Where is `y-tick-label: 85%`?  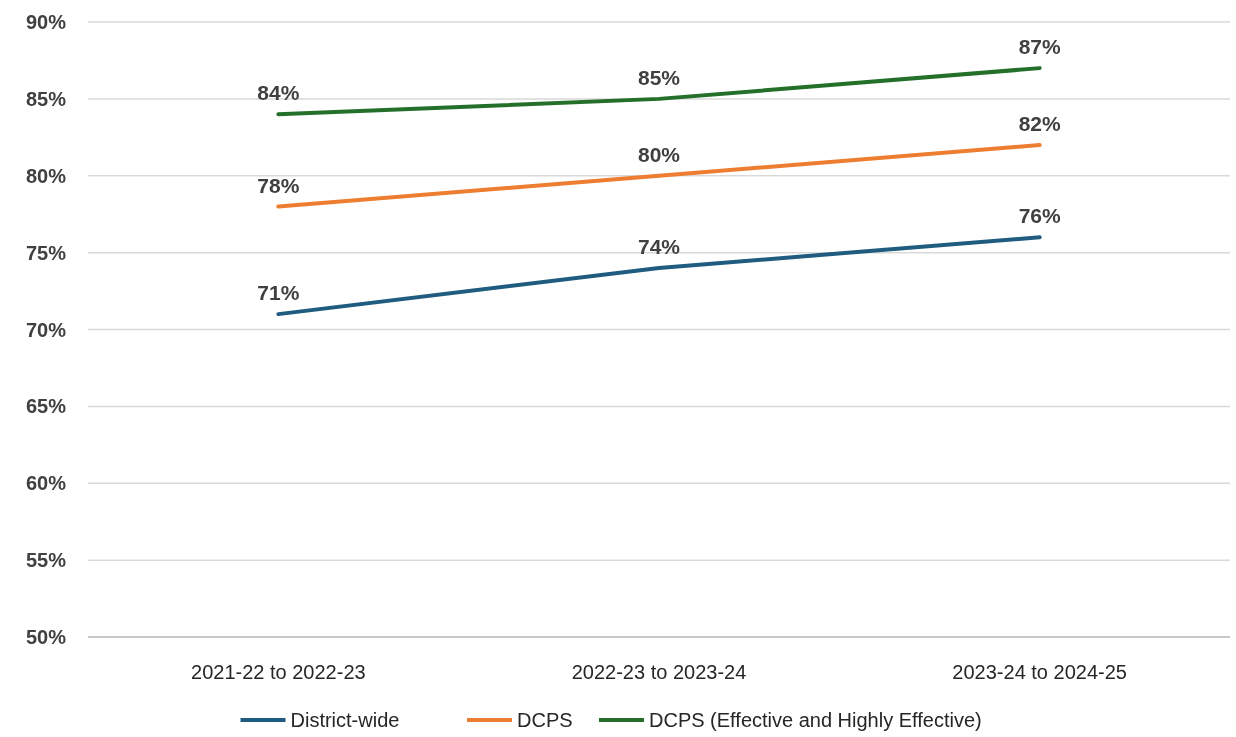 y-tick-label: 85% is located at coordinates (46, 98).